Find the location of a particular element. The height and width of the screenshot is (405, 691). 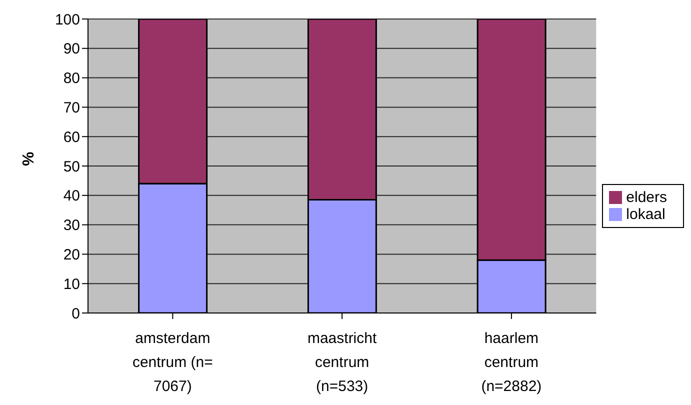

y-axis-title: % is located at coordinates (29, 159).